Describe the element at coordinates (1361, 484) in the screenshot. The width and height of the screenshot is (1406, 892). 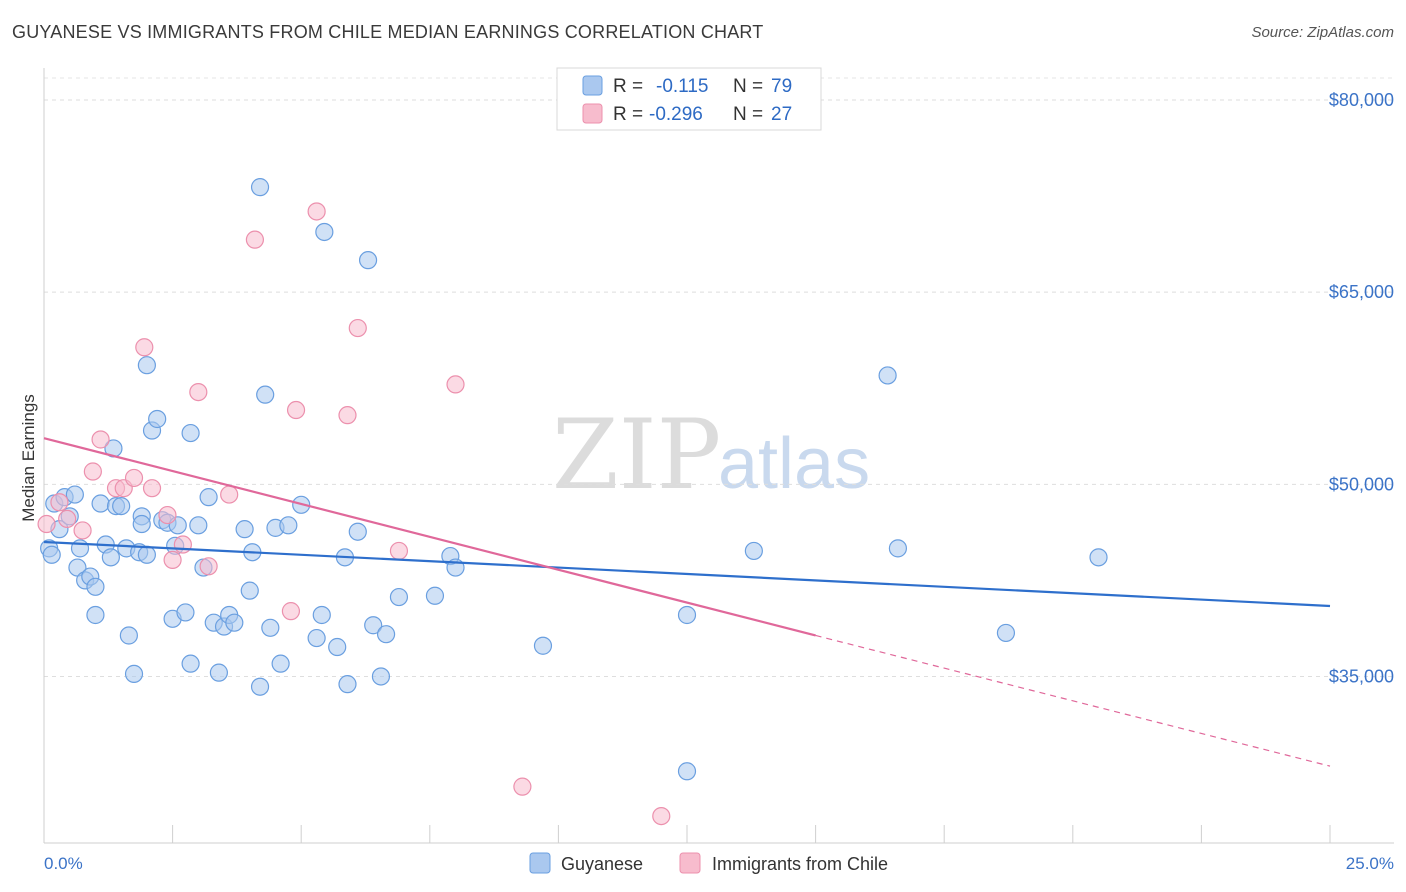
I see `y-tick-label-50000: $50,000` at that location.